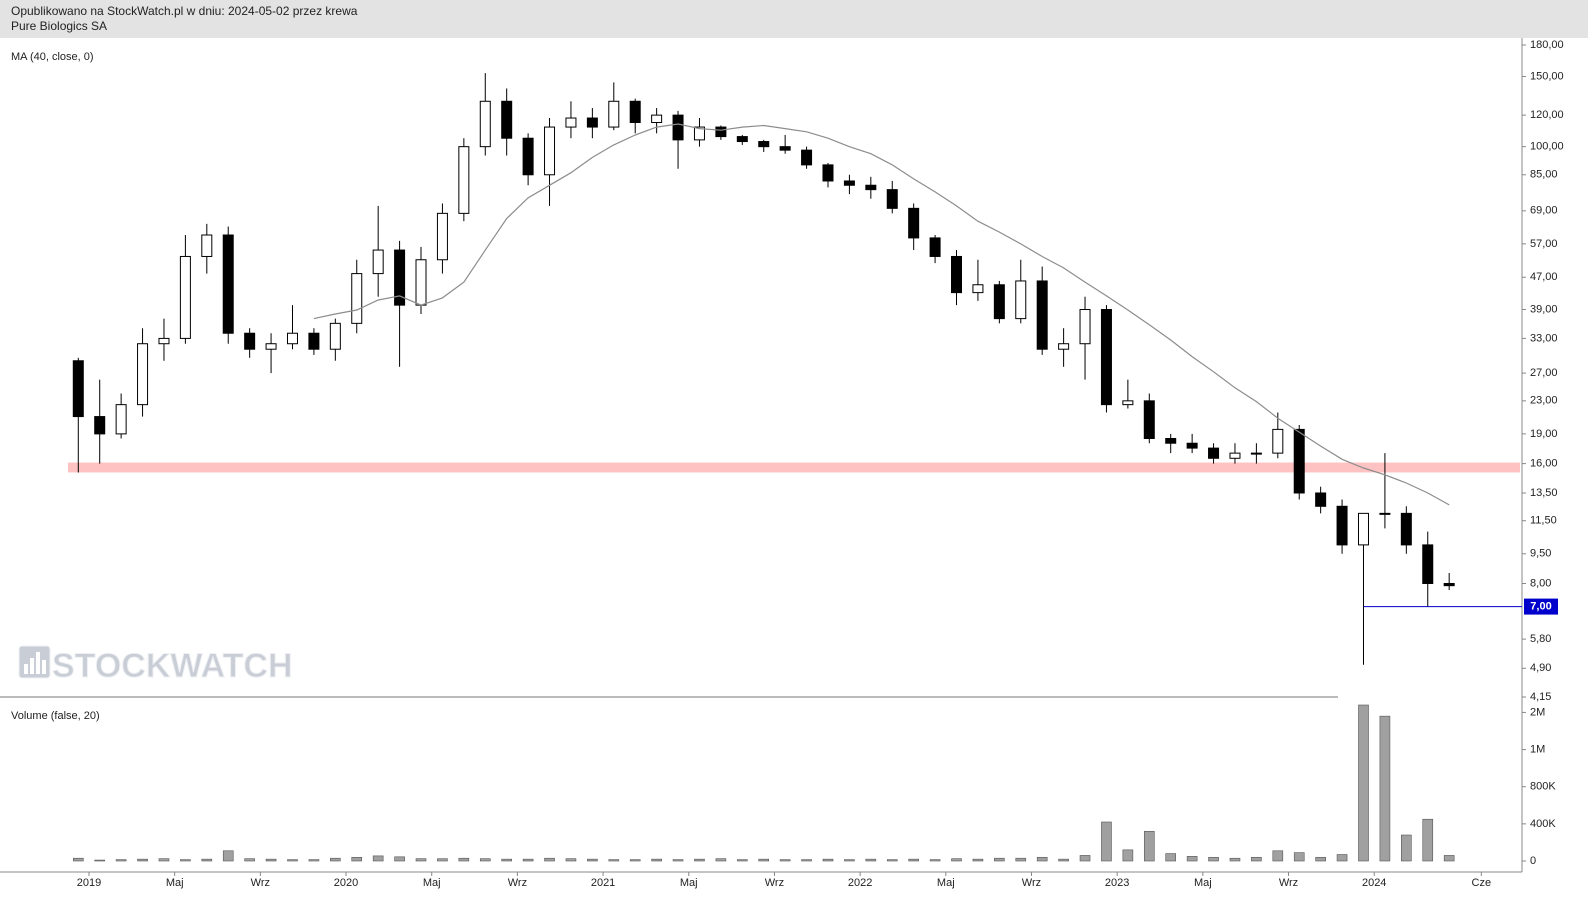 Image resolution: width=1588 pixels, height=901 pixels. I want to click on x-tick-label: 2024, so click(1374, 883).